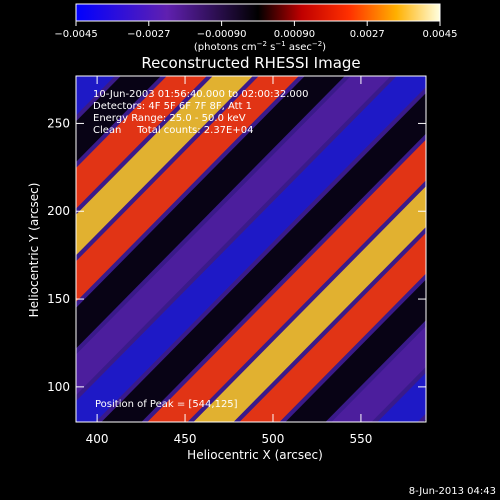  I want to click on colorbar-unit: (photons cm−2 s−1 asec−2), so click(260, 46).